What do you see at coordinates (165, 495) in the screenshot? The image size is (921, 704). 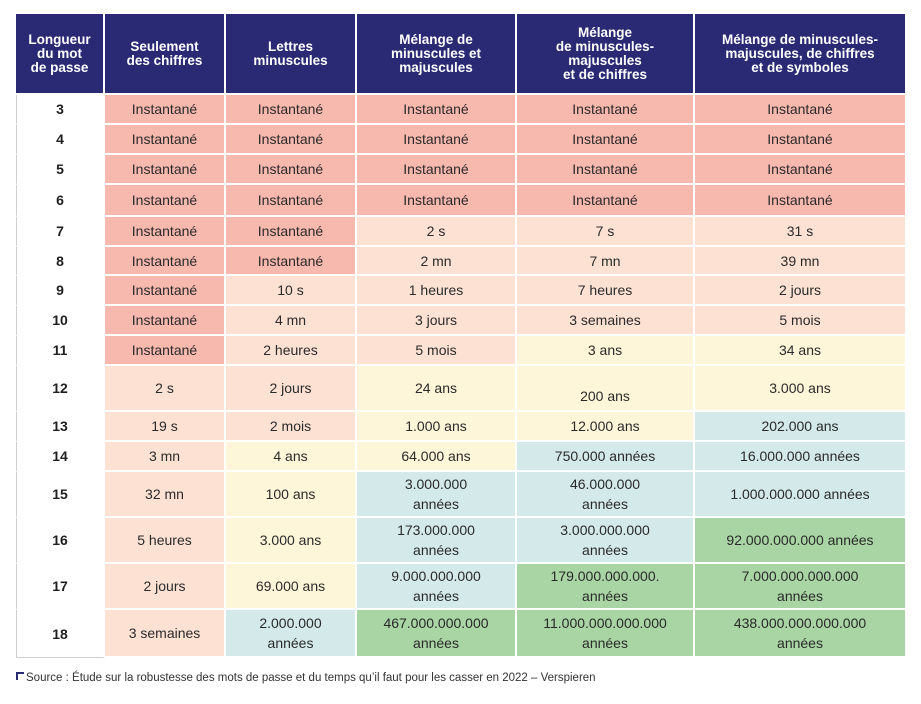 I see `crack-time-cell: 32 mn` at bounding box center [165, 495].